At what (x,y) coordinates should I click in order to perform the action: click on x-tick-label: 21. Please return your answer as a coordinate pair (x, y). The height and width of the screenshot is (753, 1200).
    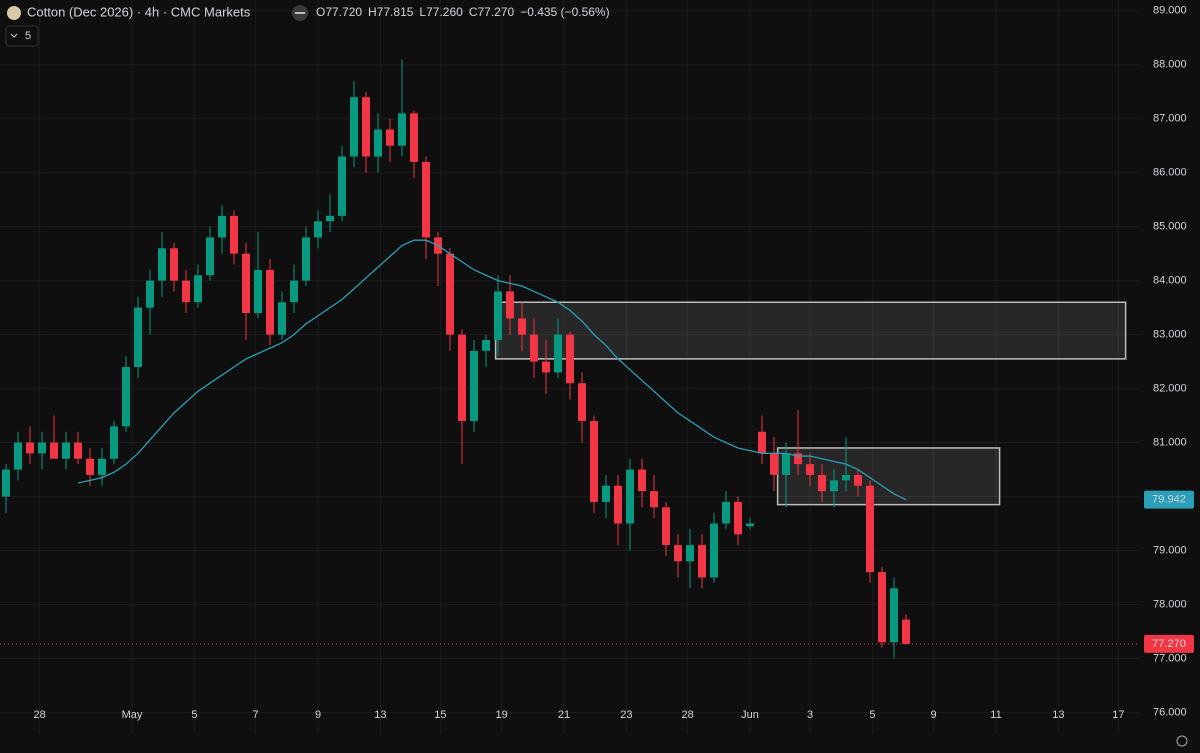
    Looking at the image, I should click on (564, 715).